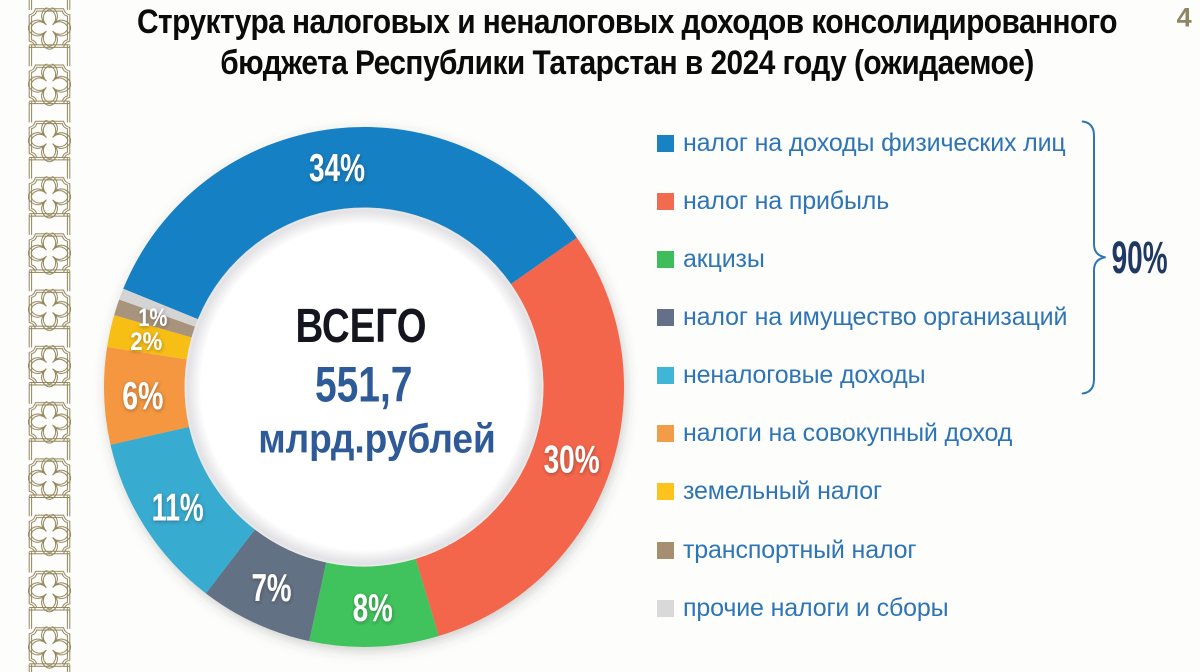 The image size is (1200, 672). What do you see at coordinates (142, 396) in the screenshot?
I see `svg-text: 6%` at bounding box center [142, 396].